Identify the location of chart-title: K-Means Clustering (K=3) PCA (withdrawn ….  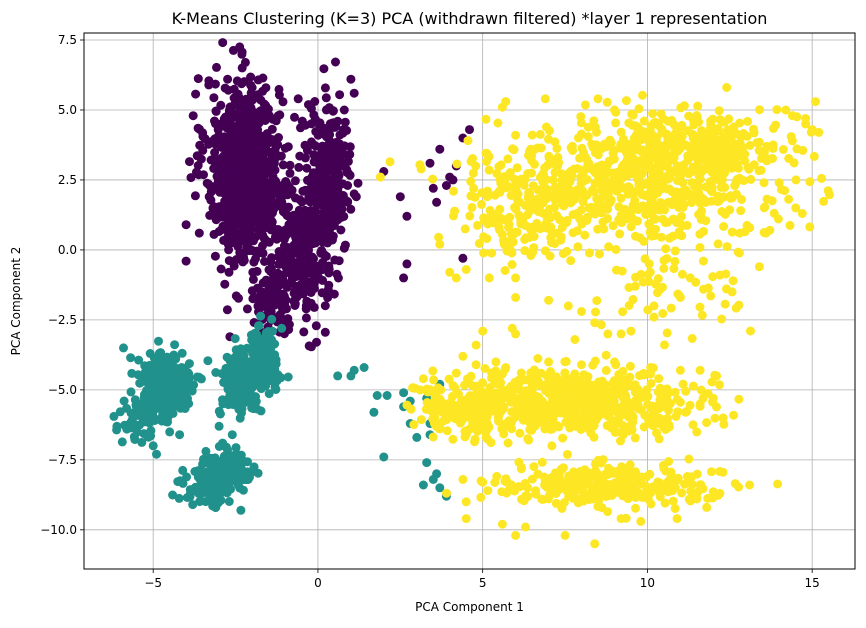
(470, 18).